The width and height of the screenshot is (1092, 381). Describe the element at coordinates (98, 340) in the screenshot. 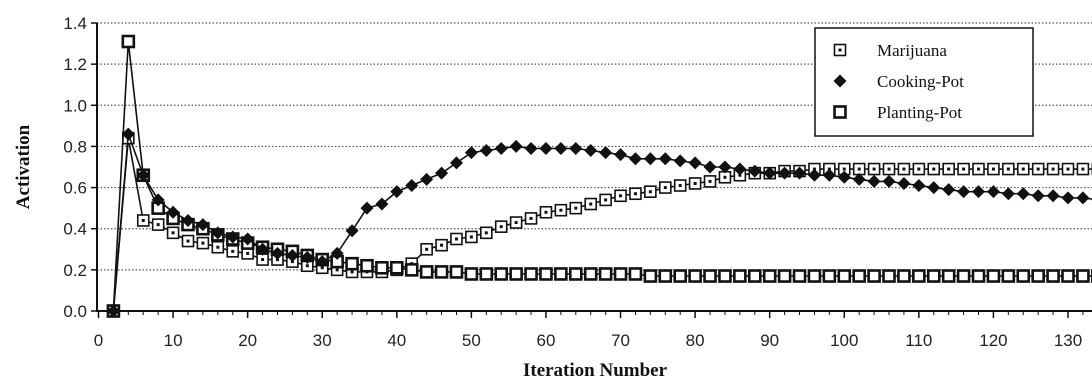

I see `x-tick-label-0: 0` at that location.